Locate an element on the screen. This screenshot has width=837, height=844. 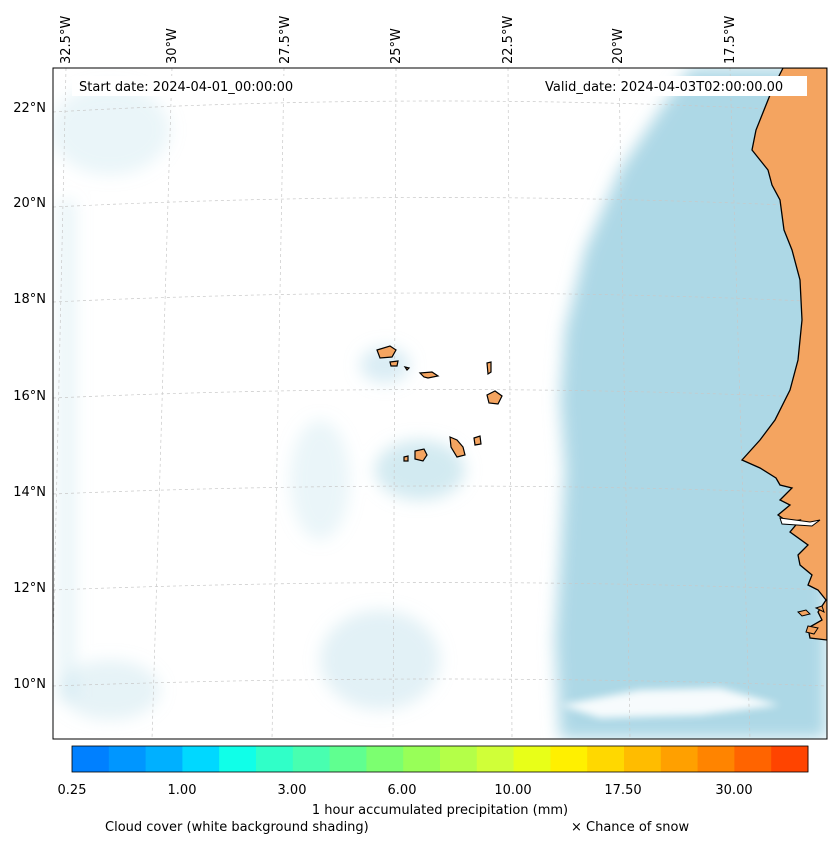
lon-label: 25°W is located at coordinates (396, 46).